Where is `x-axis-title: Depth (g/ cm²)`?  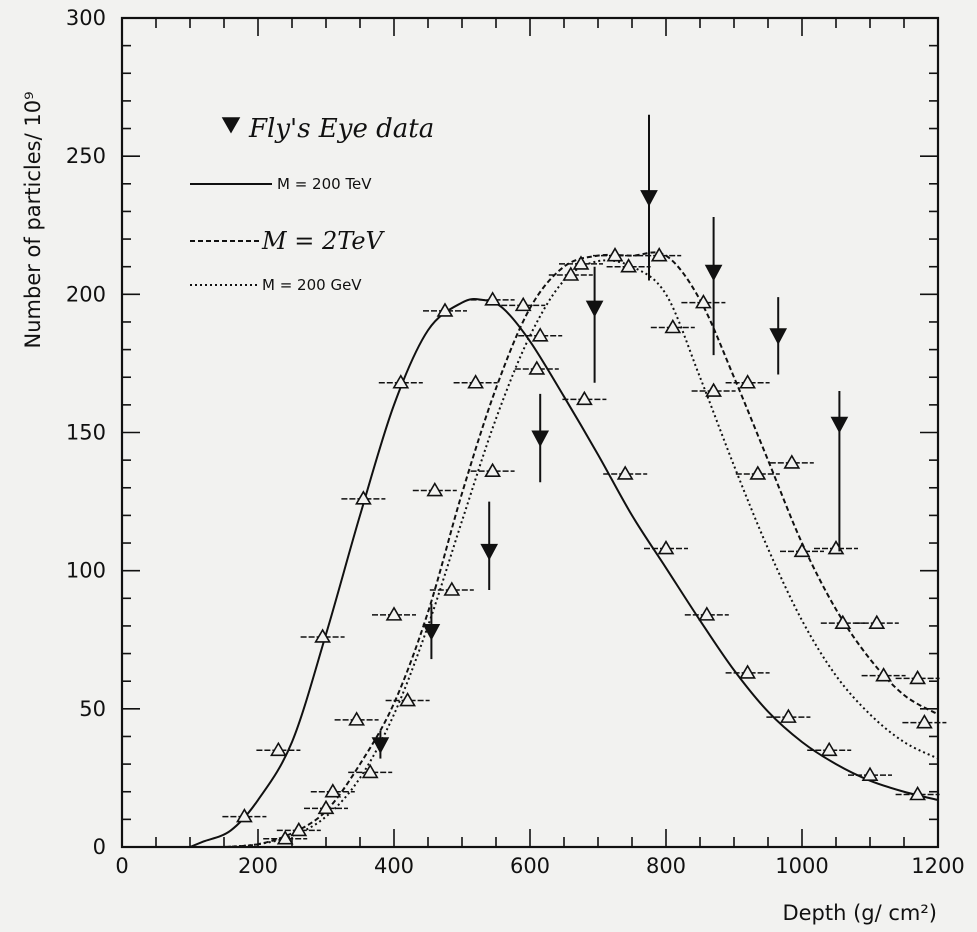 x-axis-title: Depth (g/ cm²) is located at coordinates (859, 913).